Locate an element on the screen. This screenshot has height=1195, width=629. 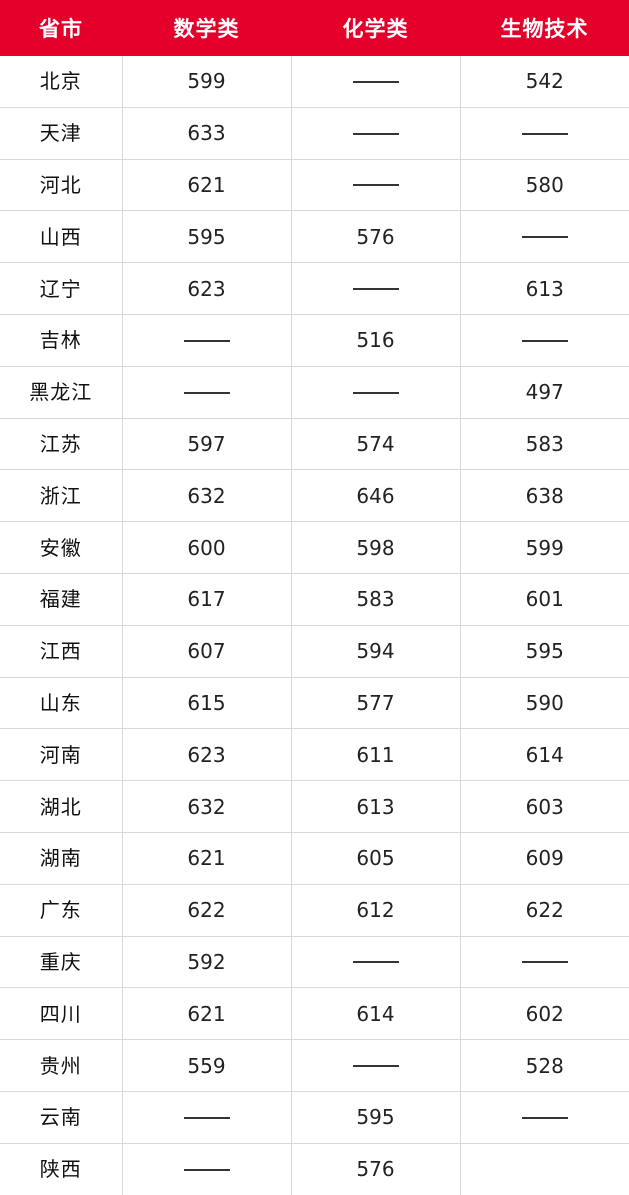
cell-province: 云南 is located at coordinates (61, 1117).